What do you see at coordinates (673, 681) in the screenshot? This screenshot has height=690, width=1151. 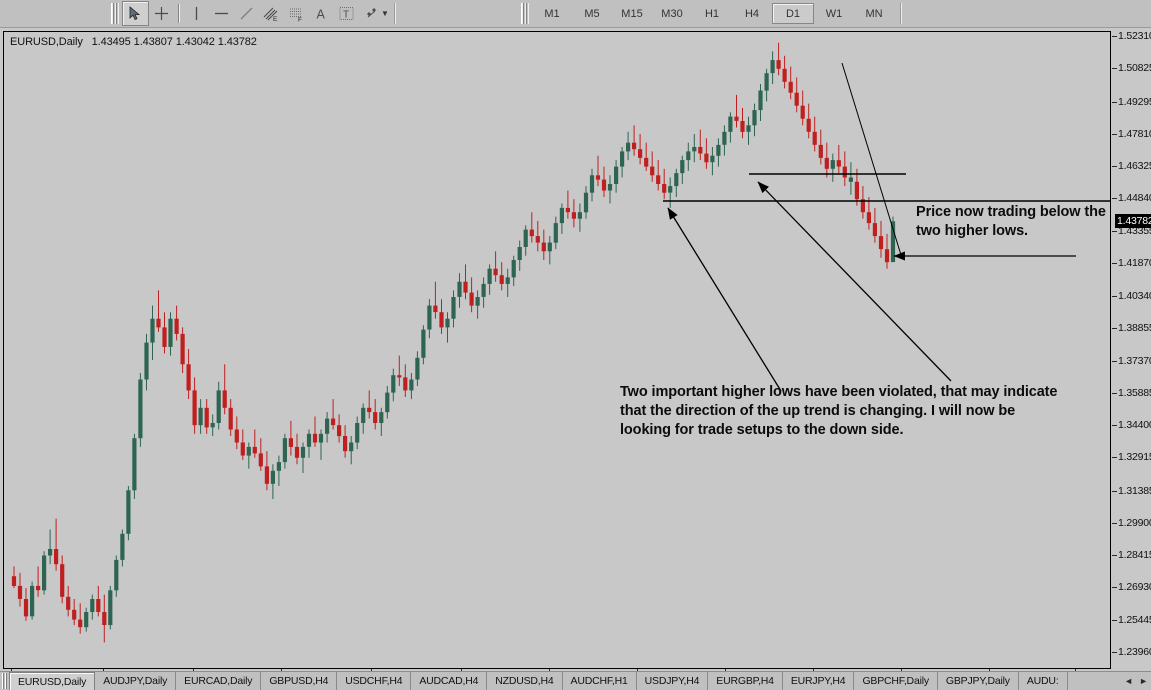 I see `chart-tab-usdjpy-h4: USDJPY,H4` at bounding box center [673, 681].